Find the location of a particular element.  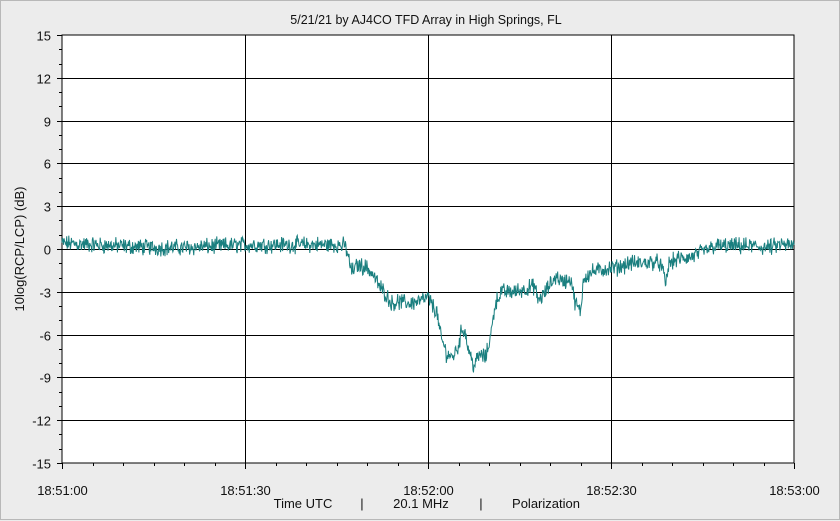

y-tick-label: -12 is located at coordinates (41, 421).